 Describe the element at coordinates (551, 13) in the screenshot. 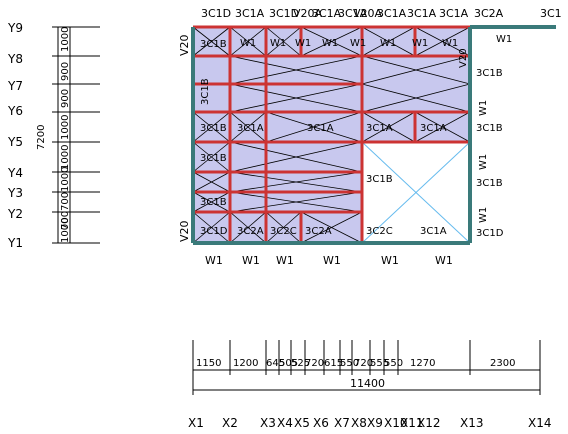

I see `member-label: 3C1` at that location.